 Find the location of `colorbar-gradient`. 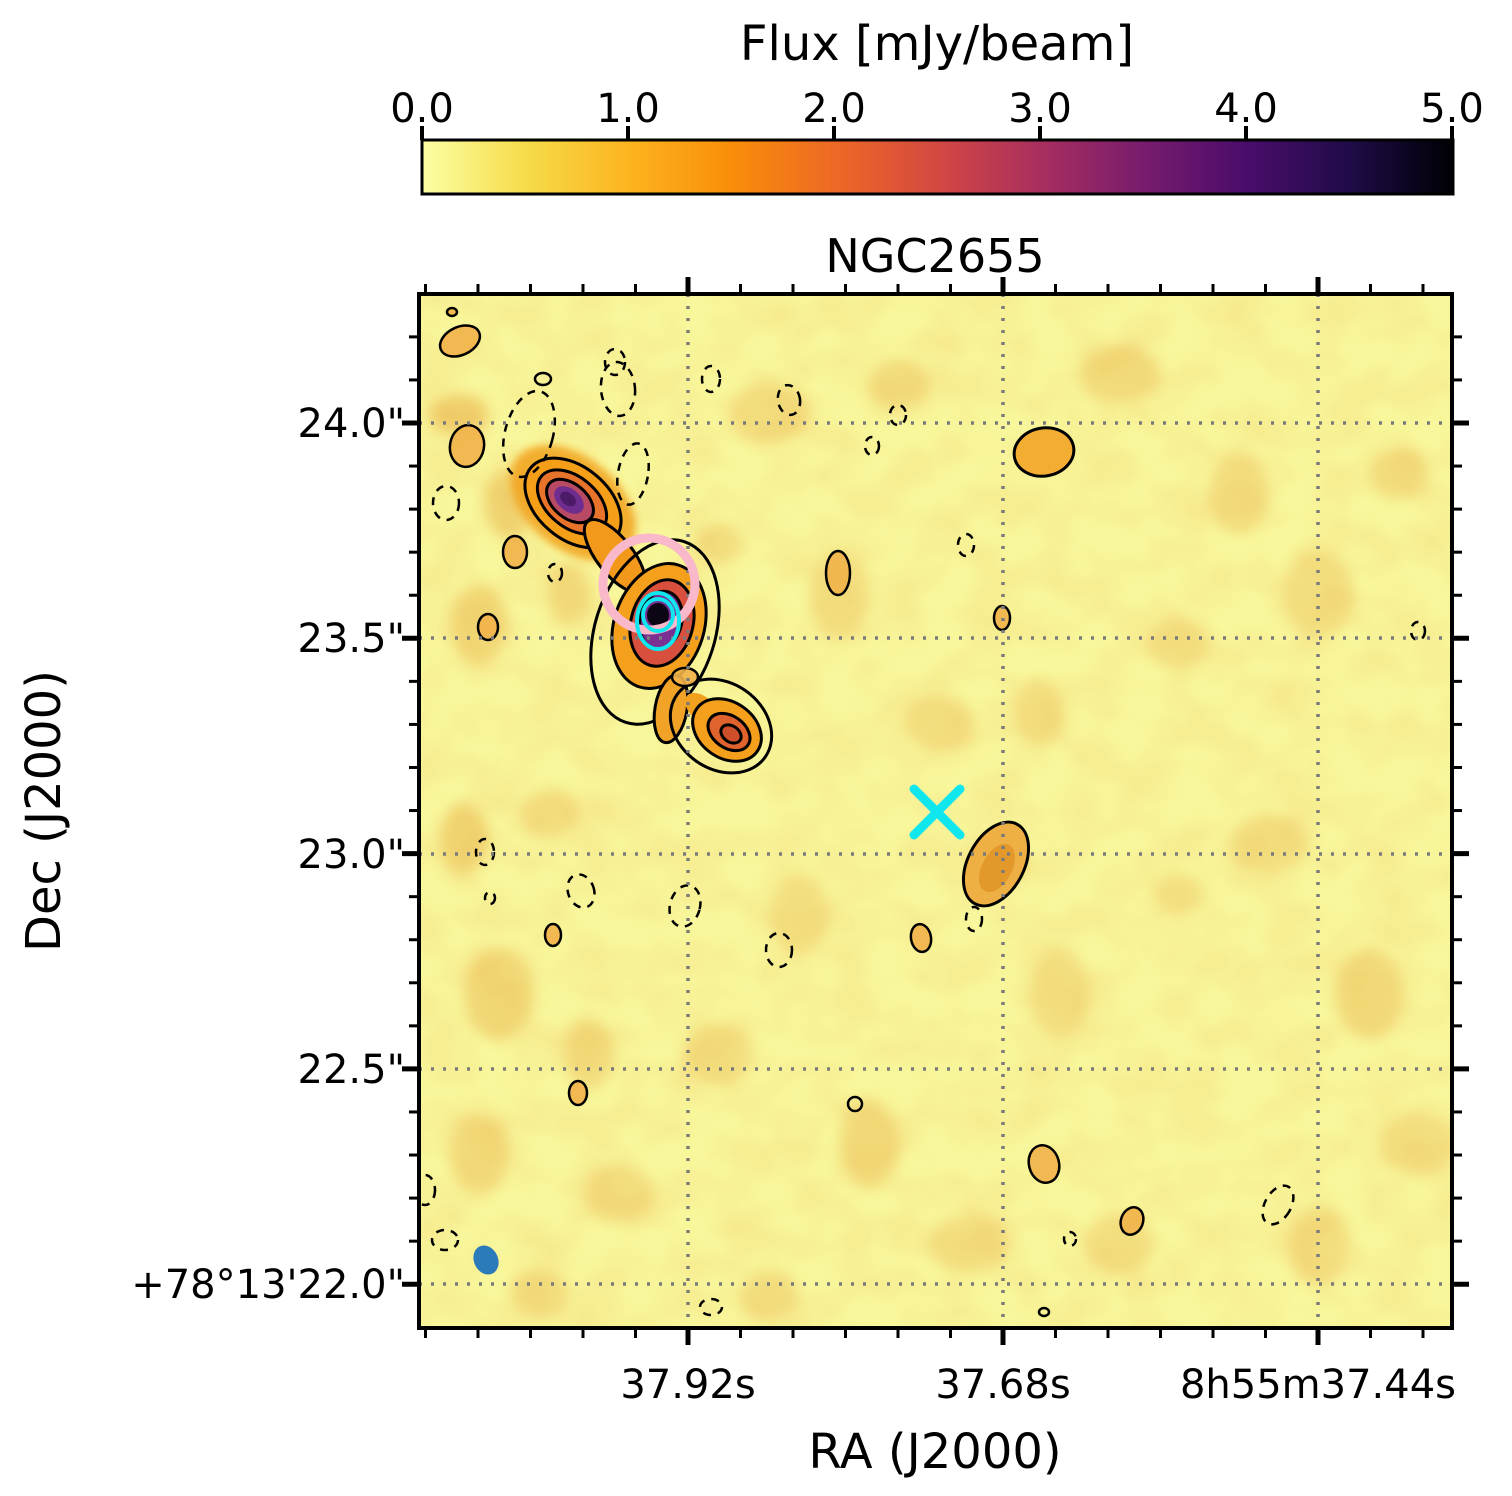

colorbar-gradient is located at coordinates (937, 167).